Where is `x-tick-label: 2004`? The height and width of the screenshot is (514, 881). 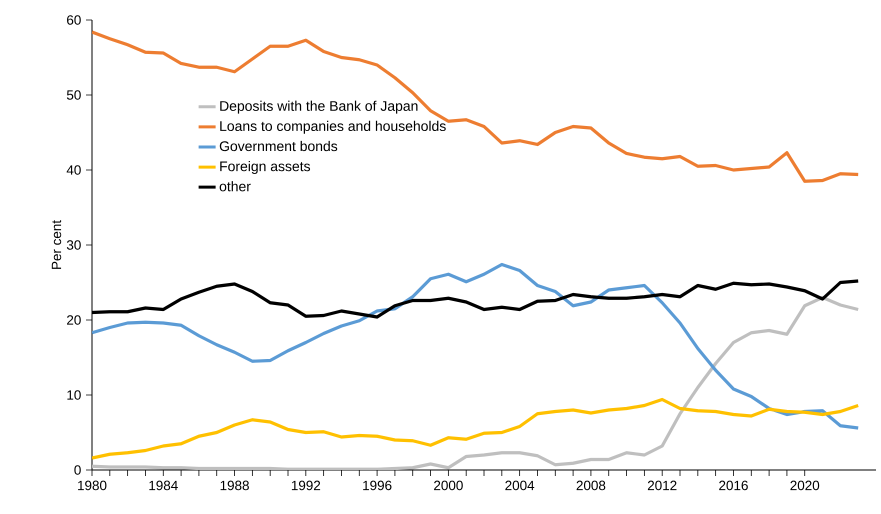
x-tick-label: 2004 is located at coordinates (519, 485).